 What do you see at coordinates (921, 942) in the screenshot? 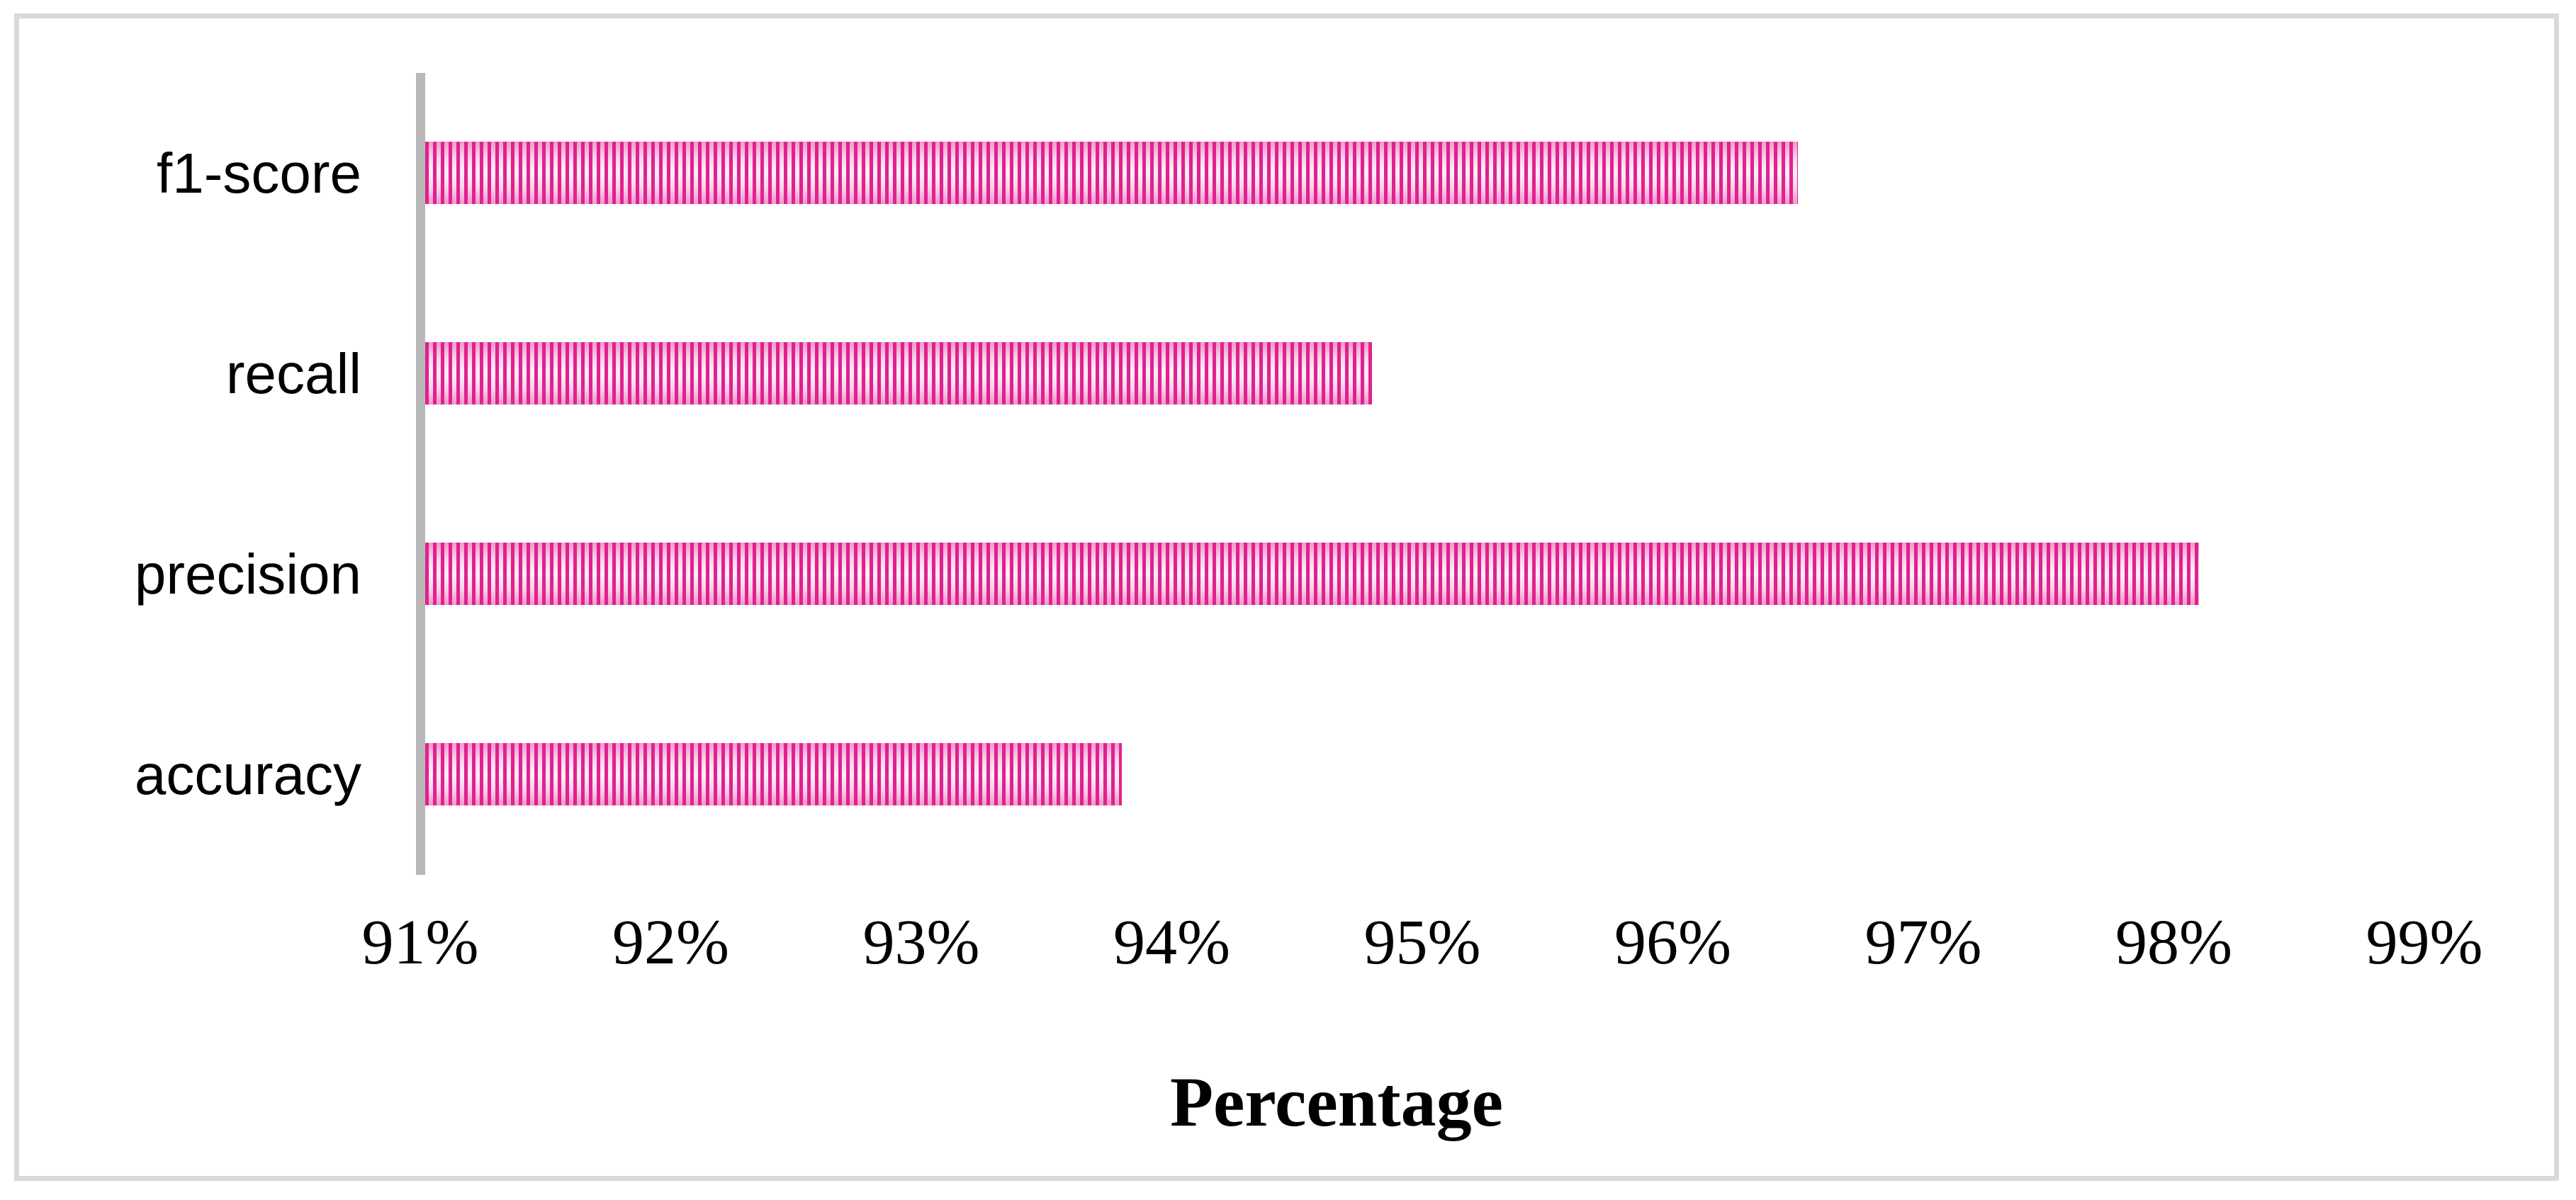
I see `x-tick-label-93: 93%` at bounding box center [921, 942].